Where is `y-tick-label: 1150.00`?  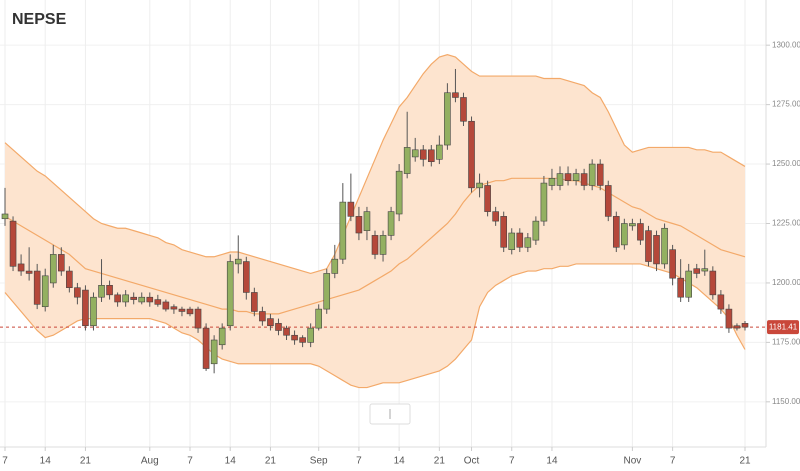 y-tick-label: 1150.00 is located at coordinates (786, 401).